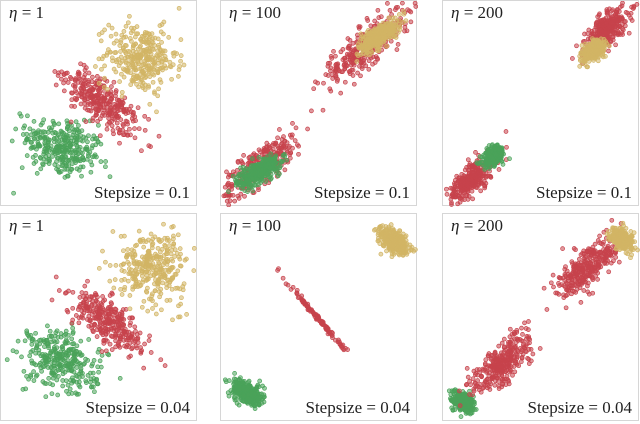 The height and width of the screenshot is (424, 640). What do you see at coordinates (138, 407) in the screenshot?
I see `stepsize-label: Stepsize = 0.04` at bounding box center [138, 407].